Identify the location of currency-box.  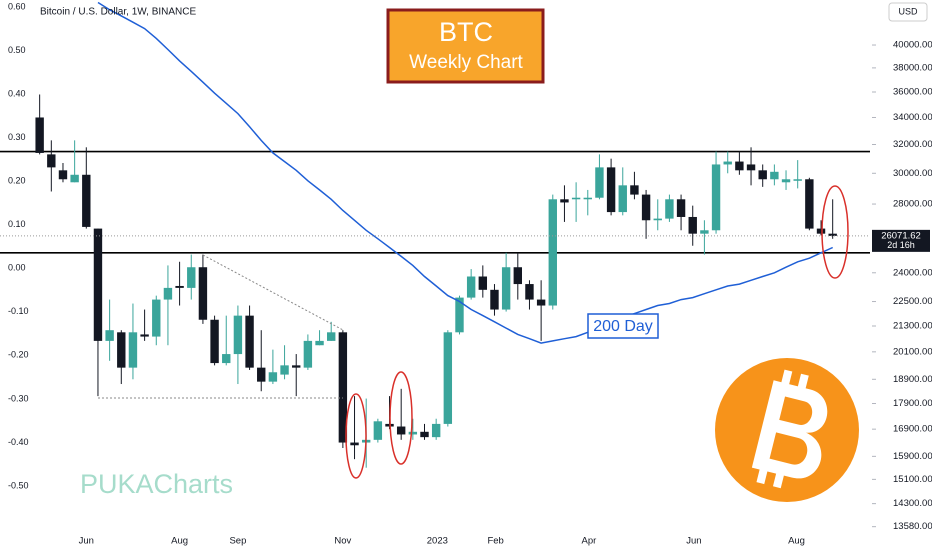
(908, 12).